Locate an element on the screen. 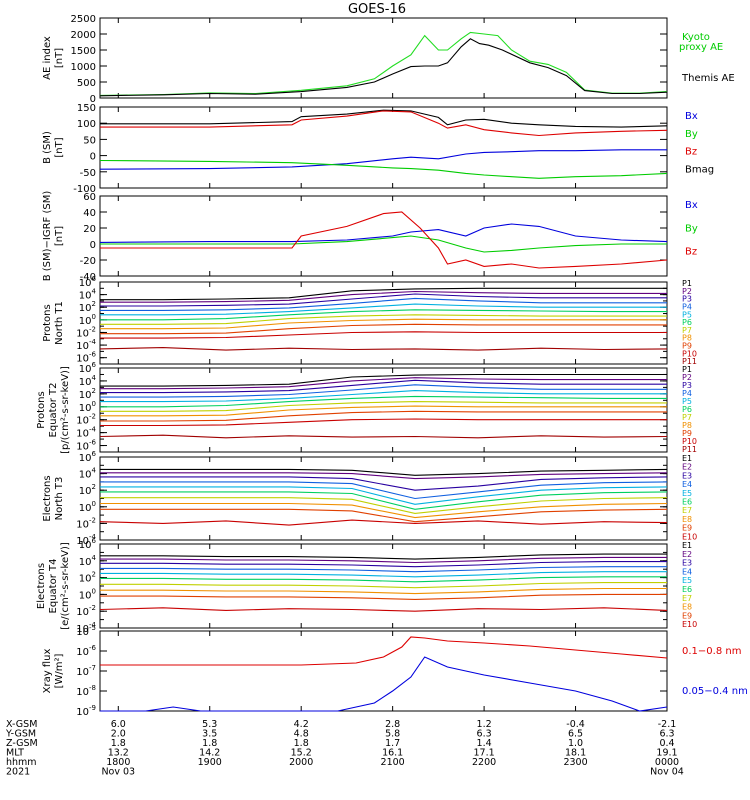 The image size is (750, 800). legend-label: P10 is located at coordinates (689, 353).